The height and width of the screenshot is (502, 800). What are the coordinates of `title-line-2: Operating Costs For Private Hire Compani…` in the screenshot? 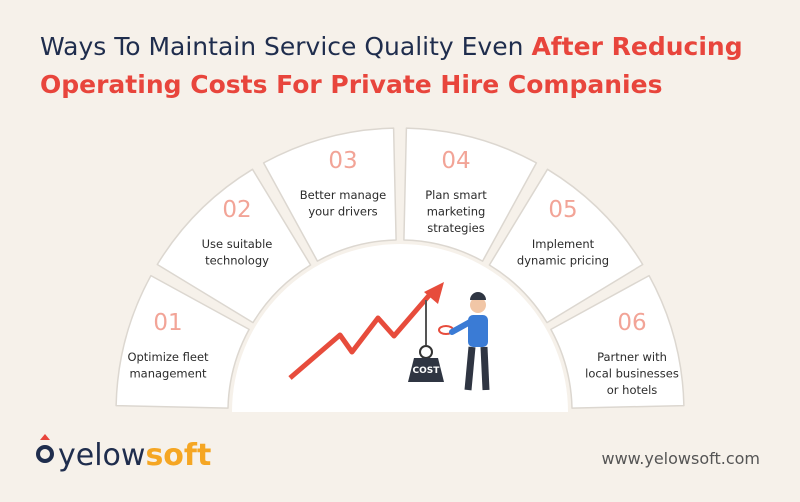 It's located at (351, 84).